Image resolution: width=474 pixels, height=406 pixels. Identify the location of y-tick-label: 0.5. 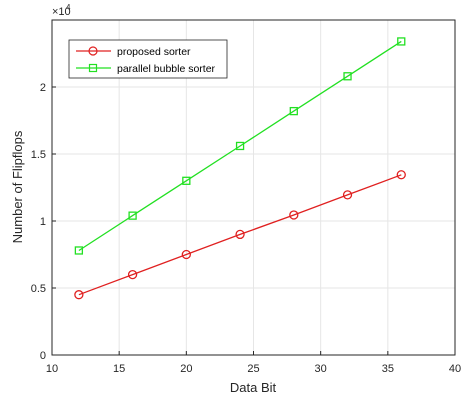
(38, 289).